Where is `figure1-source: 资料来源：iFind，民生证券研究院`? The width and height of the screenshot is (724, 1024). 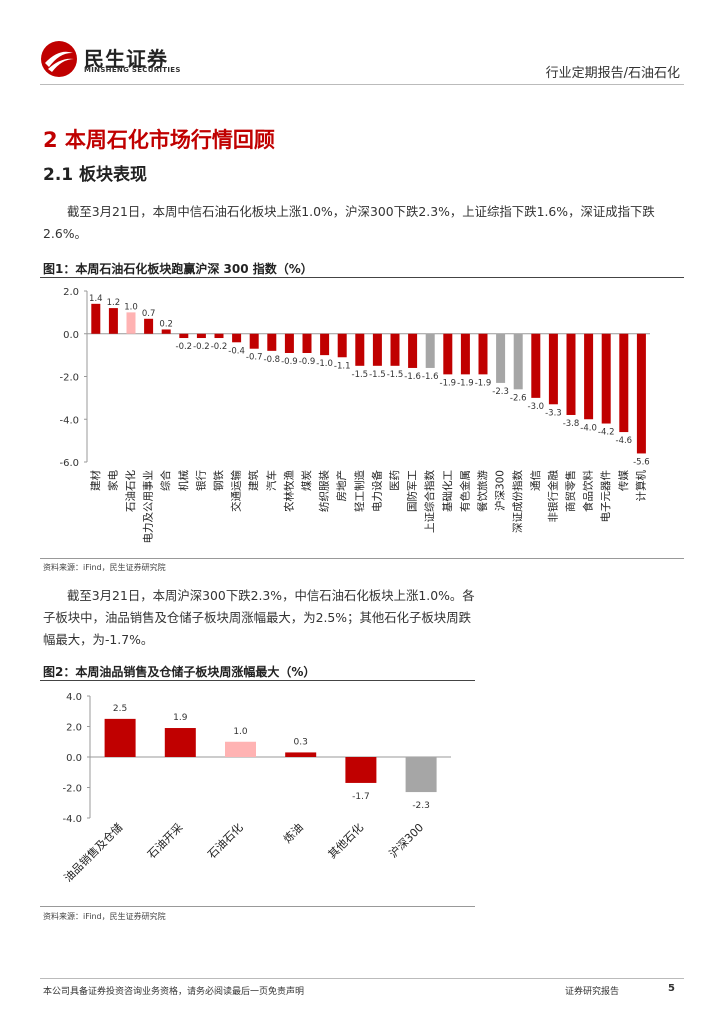
figure1-source: 资料来源：iFind，民生证券研究院 is located at coordinates (104, 567).